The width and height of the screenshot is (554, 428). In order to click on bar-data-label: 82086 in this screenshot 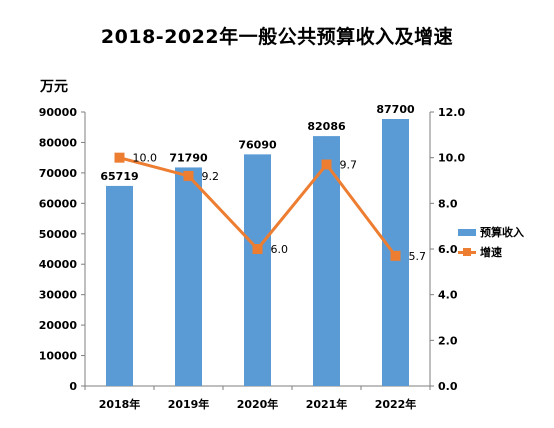, I will do `click(326, 126)`.